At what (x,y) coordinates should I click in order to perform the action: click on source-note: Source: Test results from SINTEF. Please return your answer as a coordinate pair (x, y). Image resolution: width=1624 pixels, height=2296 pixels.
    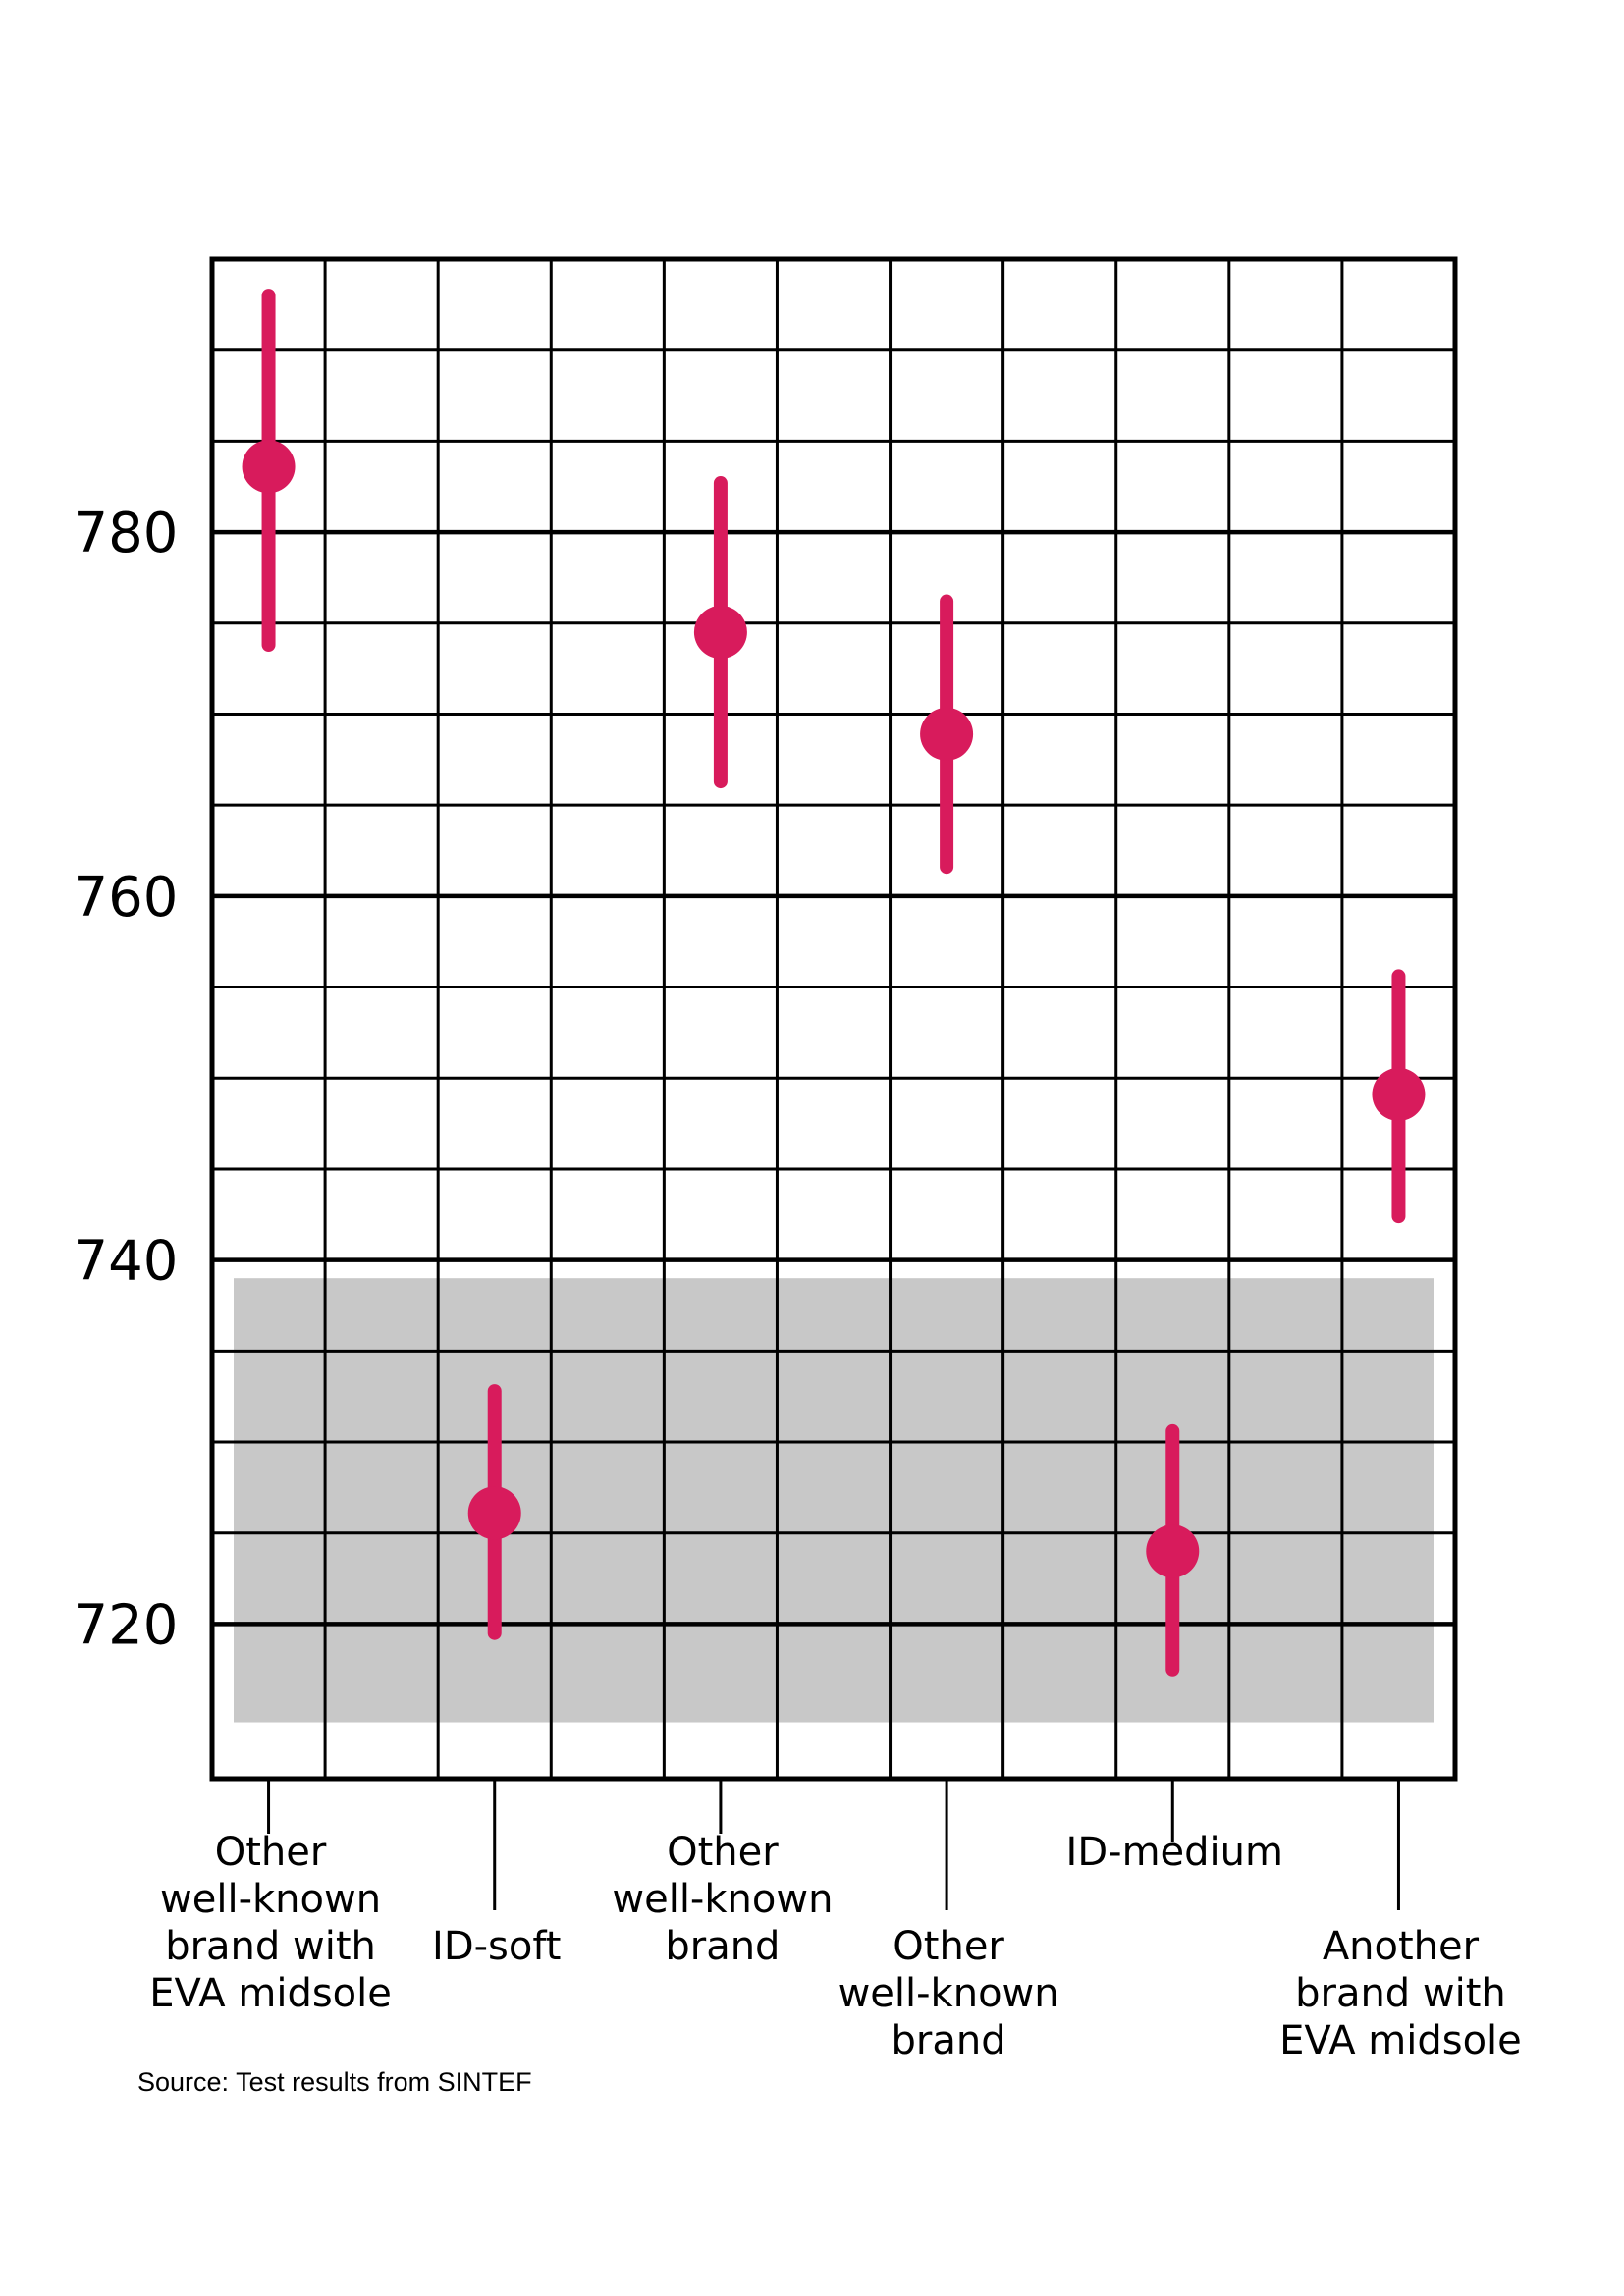
    Looking at the image, I should click on (334, 2082).